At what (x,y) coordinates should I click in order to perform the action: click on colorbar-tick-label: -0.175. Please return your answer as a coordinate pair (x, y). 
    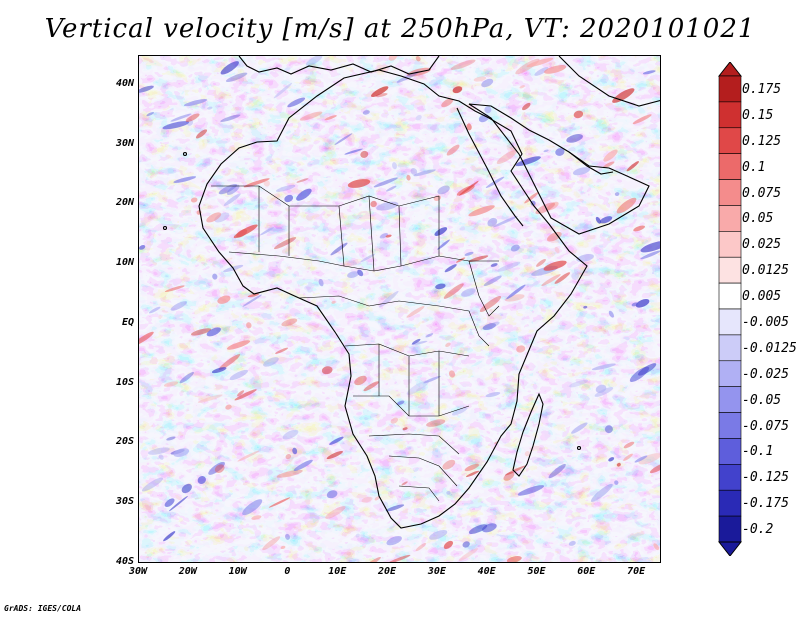
    Looking at the image, I should click on (765, 504).